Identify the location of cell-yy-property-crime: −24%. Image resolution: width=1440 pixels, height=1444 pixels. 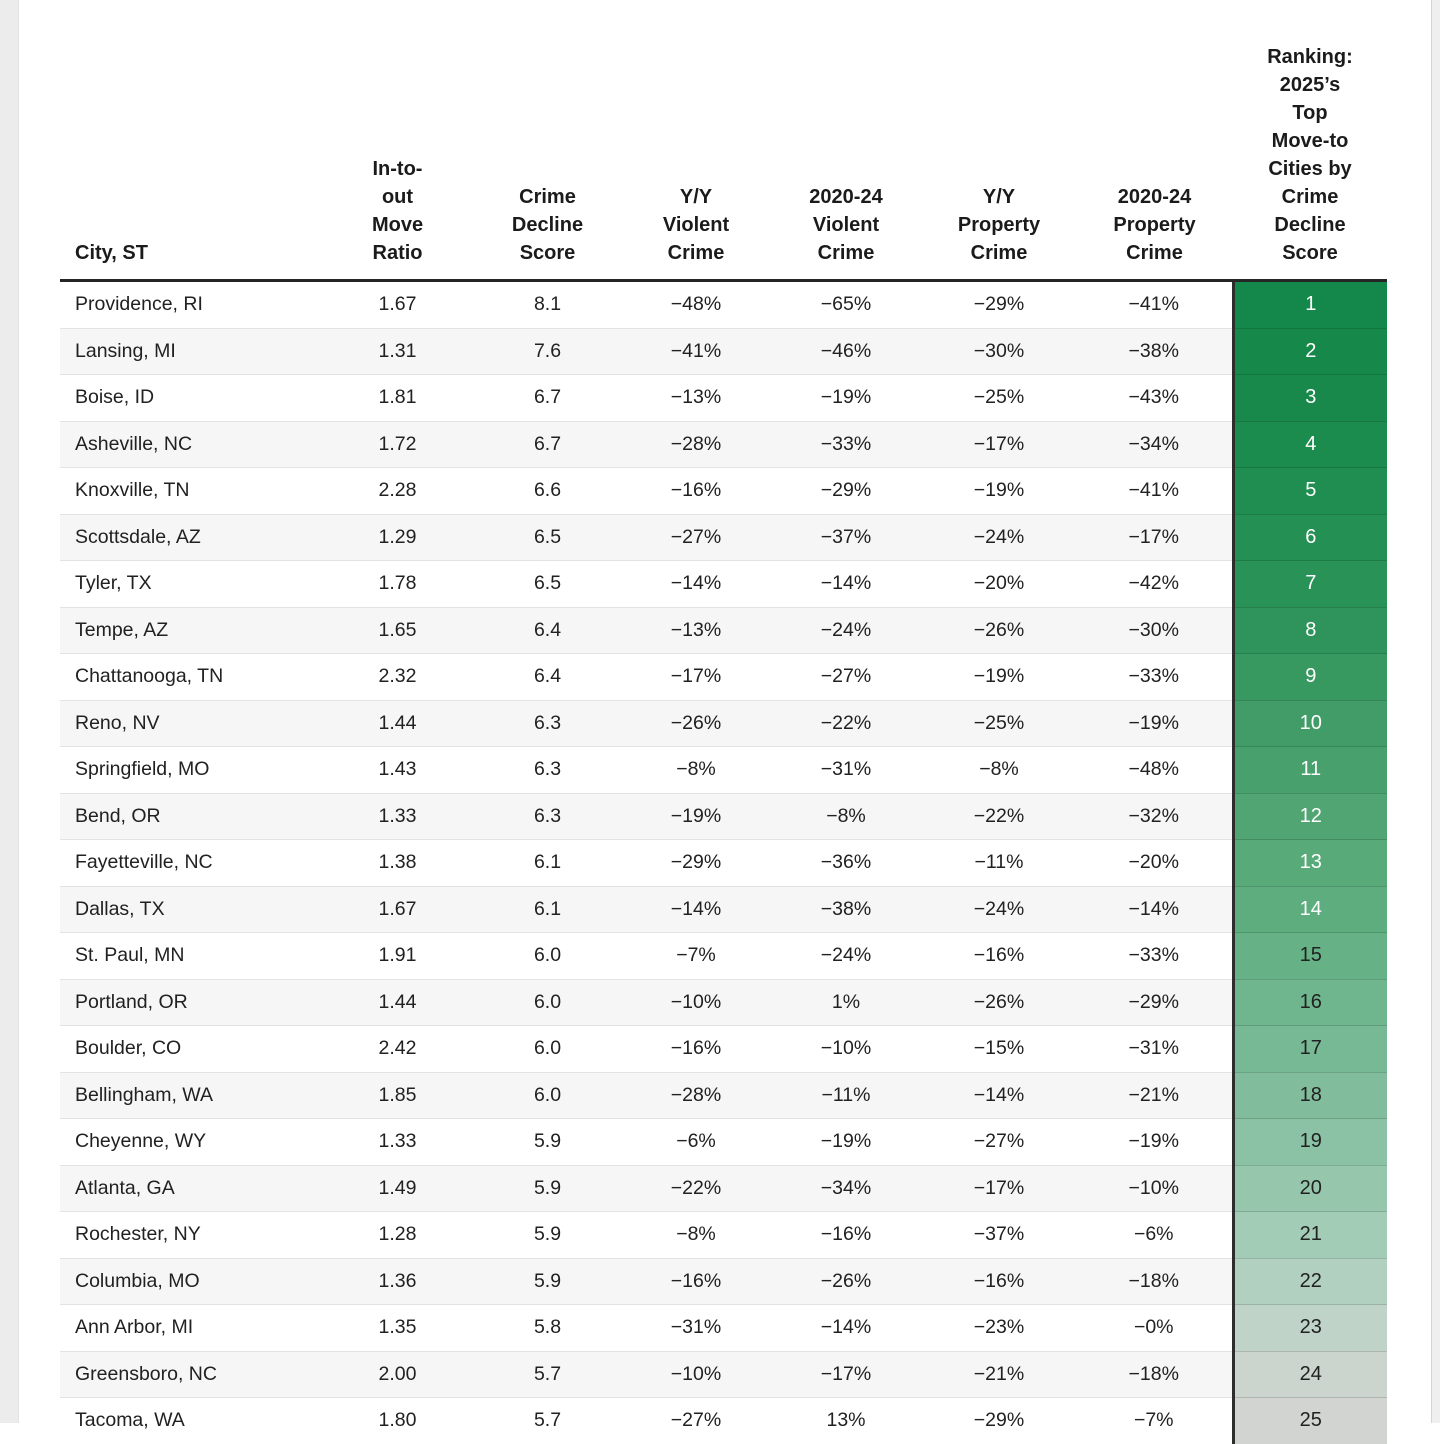
(999, 909).